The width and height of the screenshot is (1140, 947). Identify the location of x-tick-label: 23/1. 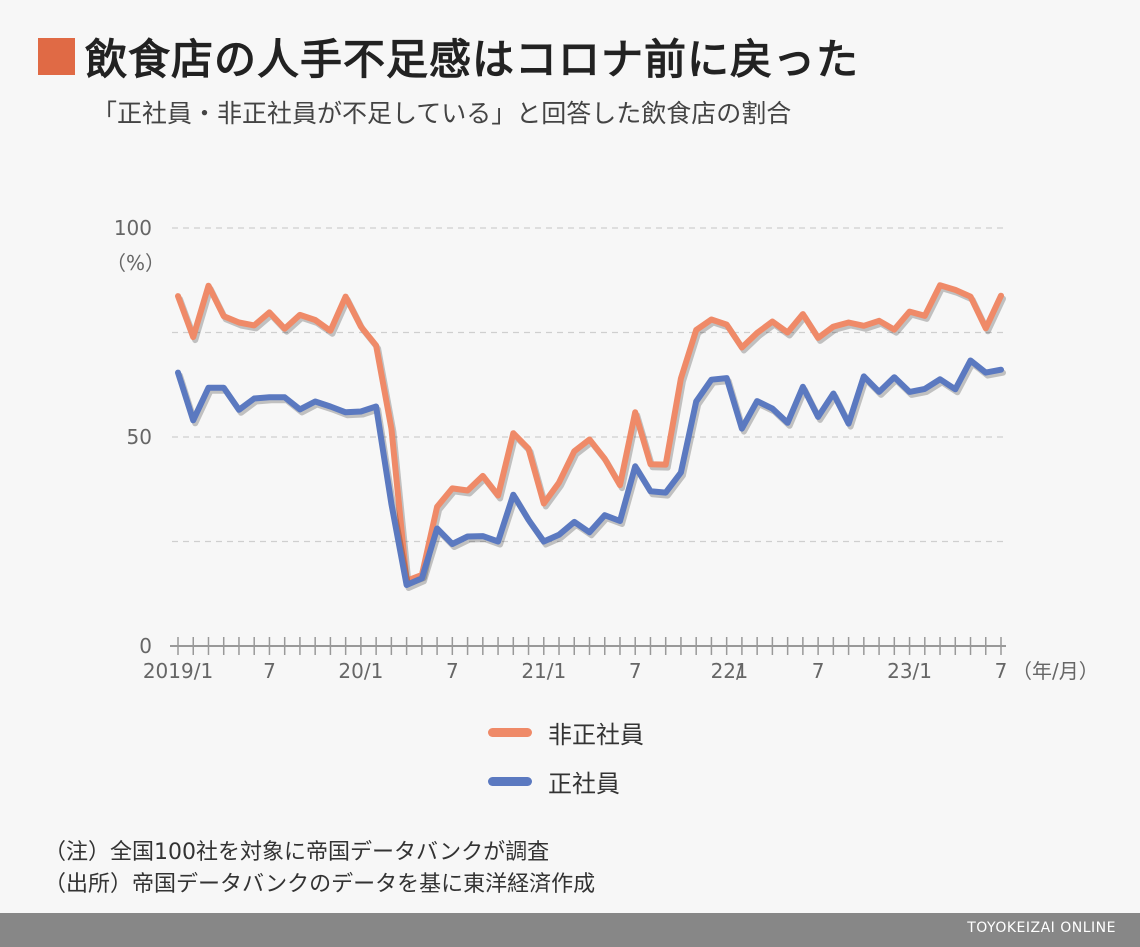
(909, 671).